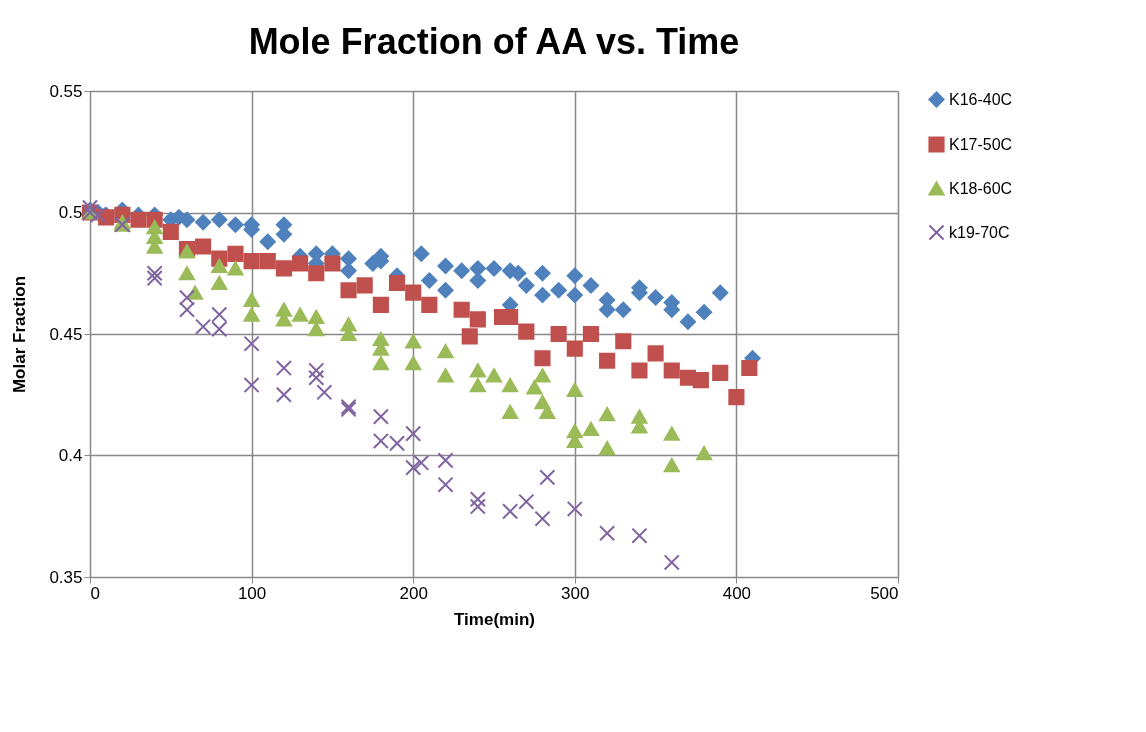 The height and width of the screenshot is (732, 1146). What do you see at coordinates (884, 593) in the screenshot?
I see `x-tick-label: 500` at bounding box center [884, 593].